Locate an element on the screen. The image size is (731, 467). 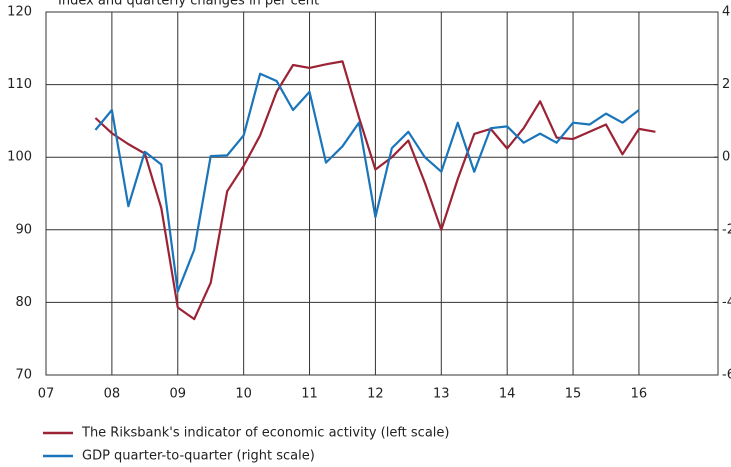
y2-tick-label: 0 is located at coordinates (726, 157).